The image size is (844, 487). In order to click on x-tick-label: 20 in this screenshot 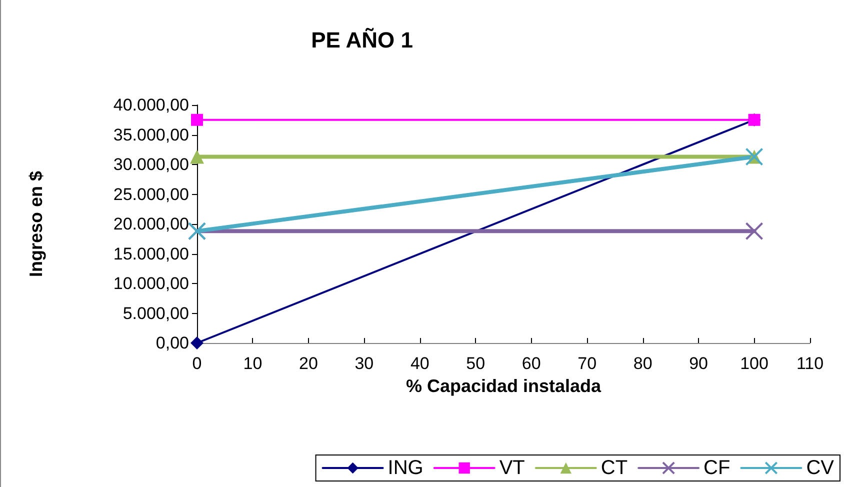, I will do `click(308, 363)`.